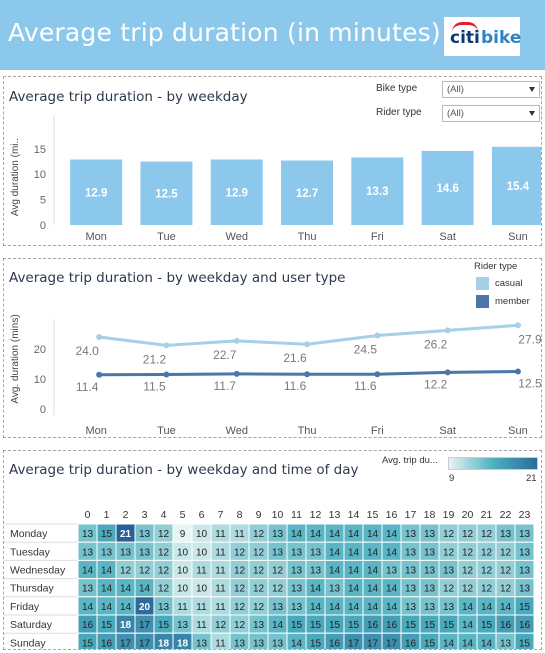  I want to click on heatmap-cell-label: 9, so click(183, 534).